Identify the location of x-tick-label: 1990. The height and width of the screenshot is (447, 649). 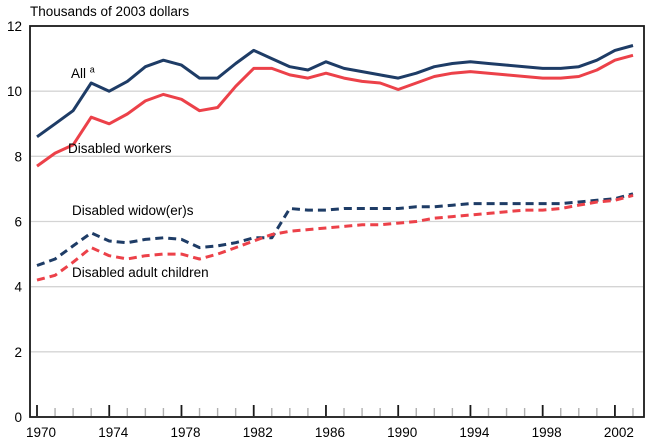
(402, 432).